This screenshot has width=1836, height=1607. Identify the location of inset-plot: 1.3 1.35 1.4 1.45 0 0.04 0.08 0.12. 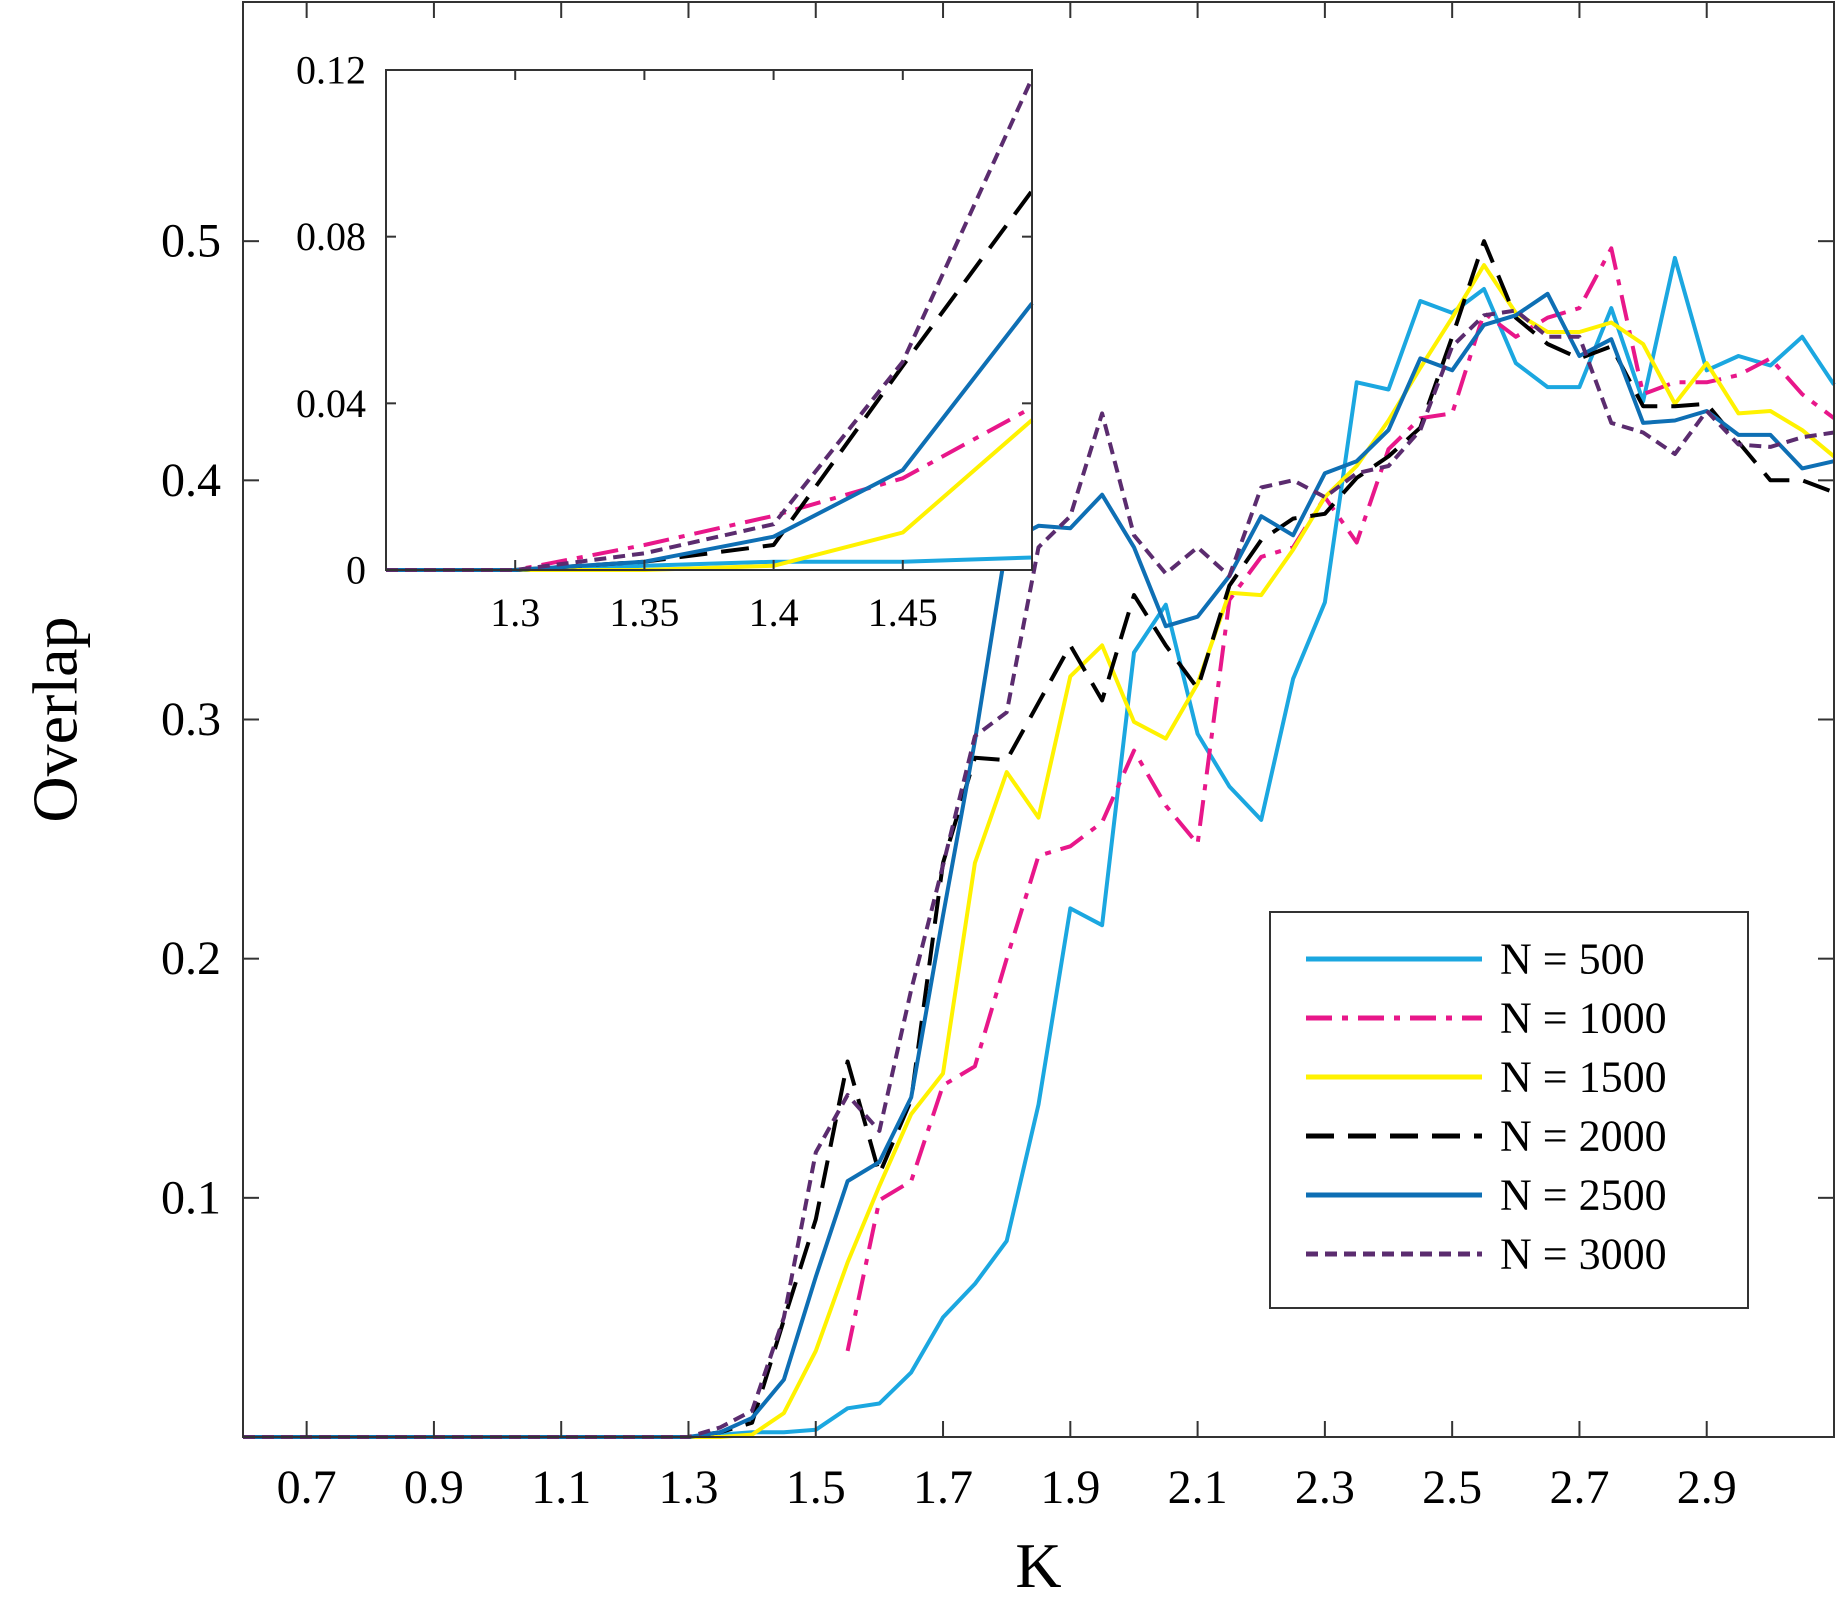
(665, 341).